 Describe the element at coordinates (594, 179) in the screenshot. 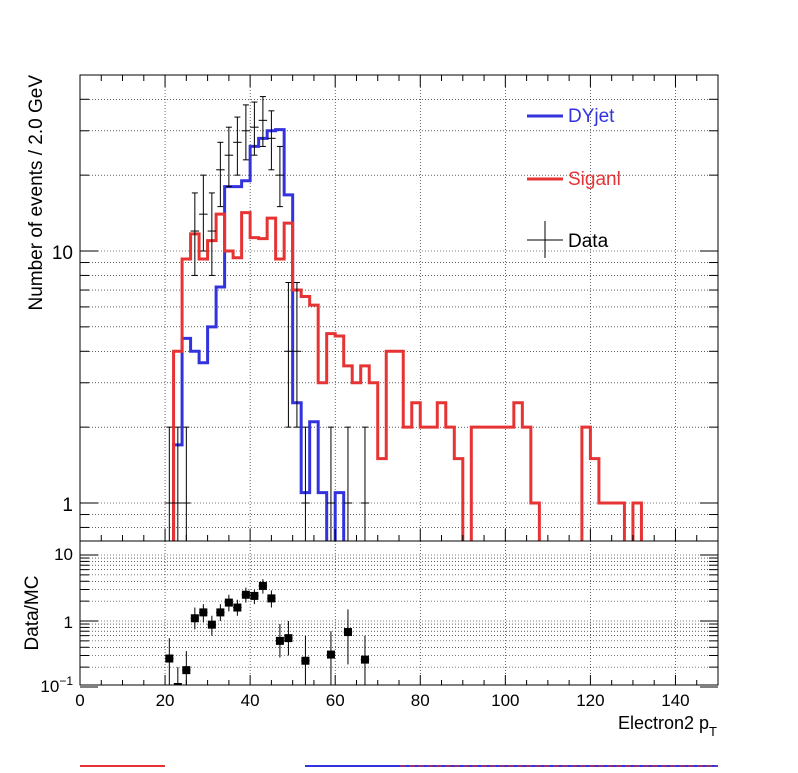

I see `legend-siganl-label: Siganl` at that location.